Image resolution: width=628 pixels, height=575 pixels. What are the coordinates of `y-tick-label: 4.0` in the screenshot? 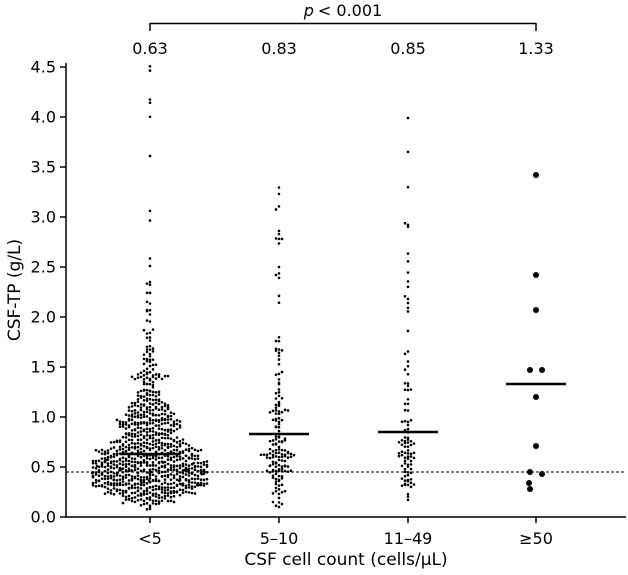 It's located at (43, 117).